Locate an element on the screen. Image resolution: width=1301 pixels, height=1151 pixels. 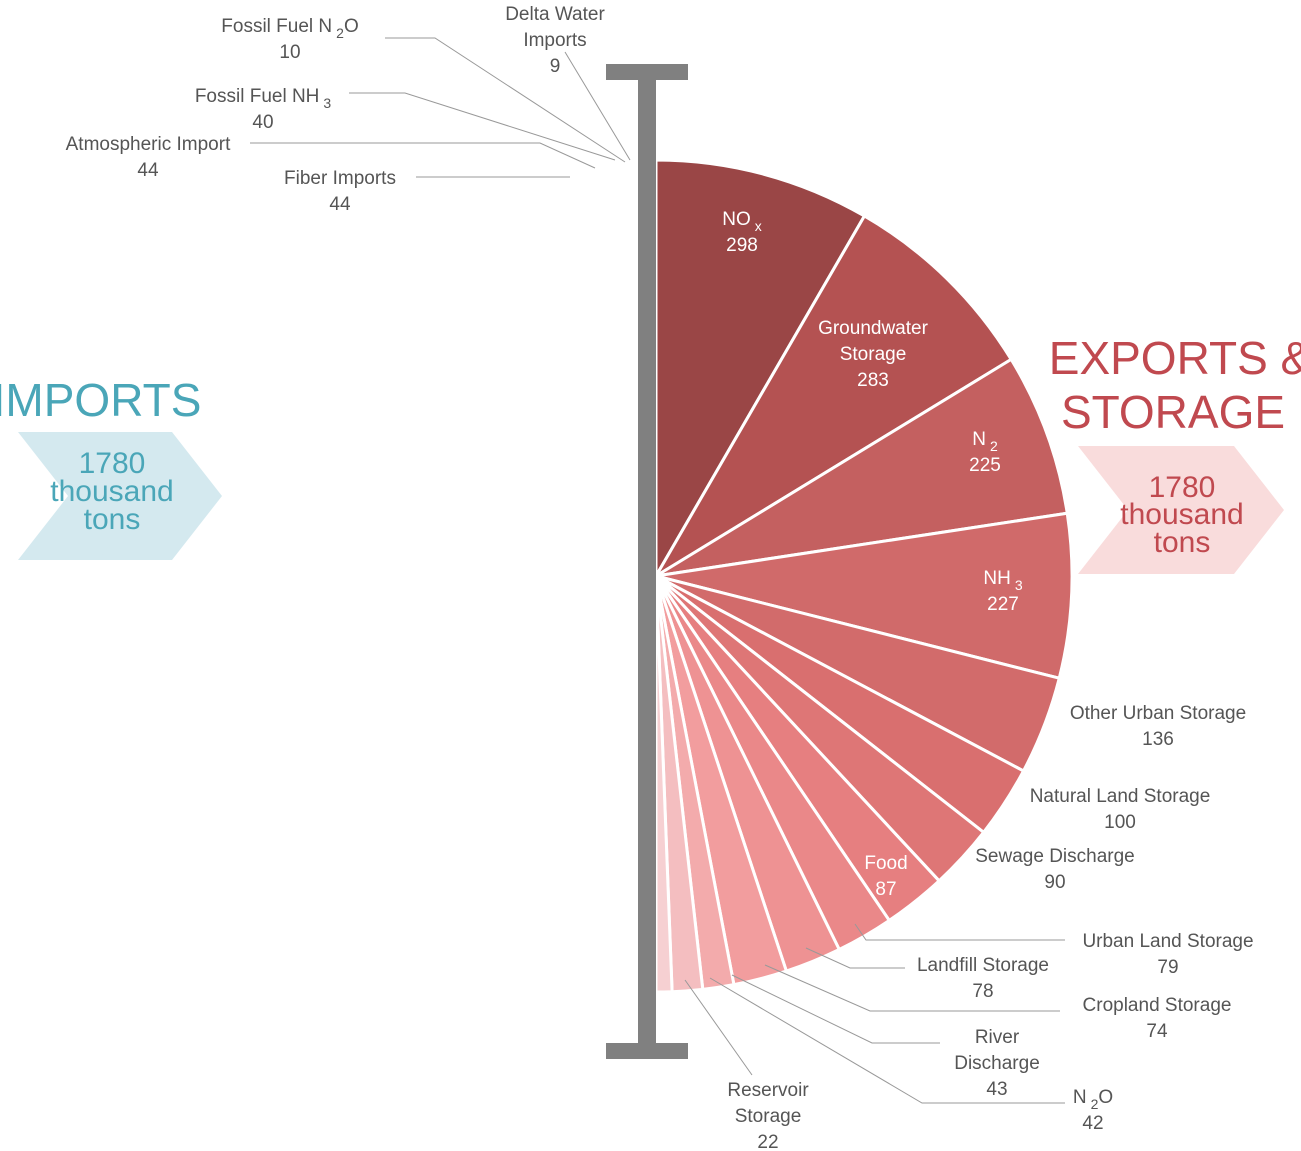
slice-value-label: 220 is located at coordinates (346, 444).